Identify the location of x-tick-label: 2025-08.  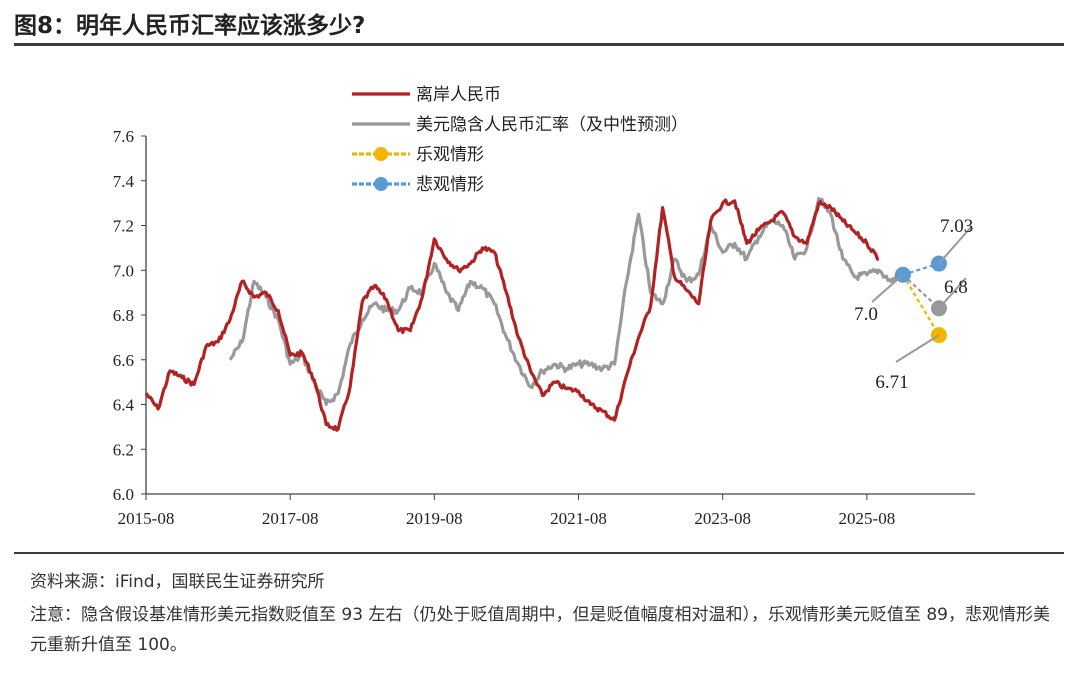
(867, 518).